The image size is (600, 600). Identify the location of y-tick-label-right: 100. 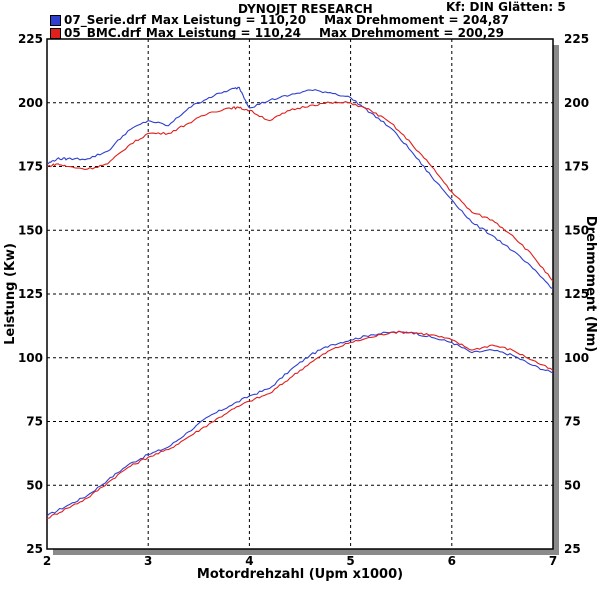
(576, 358).